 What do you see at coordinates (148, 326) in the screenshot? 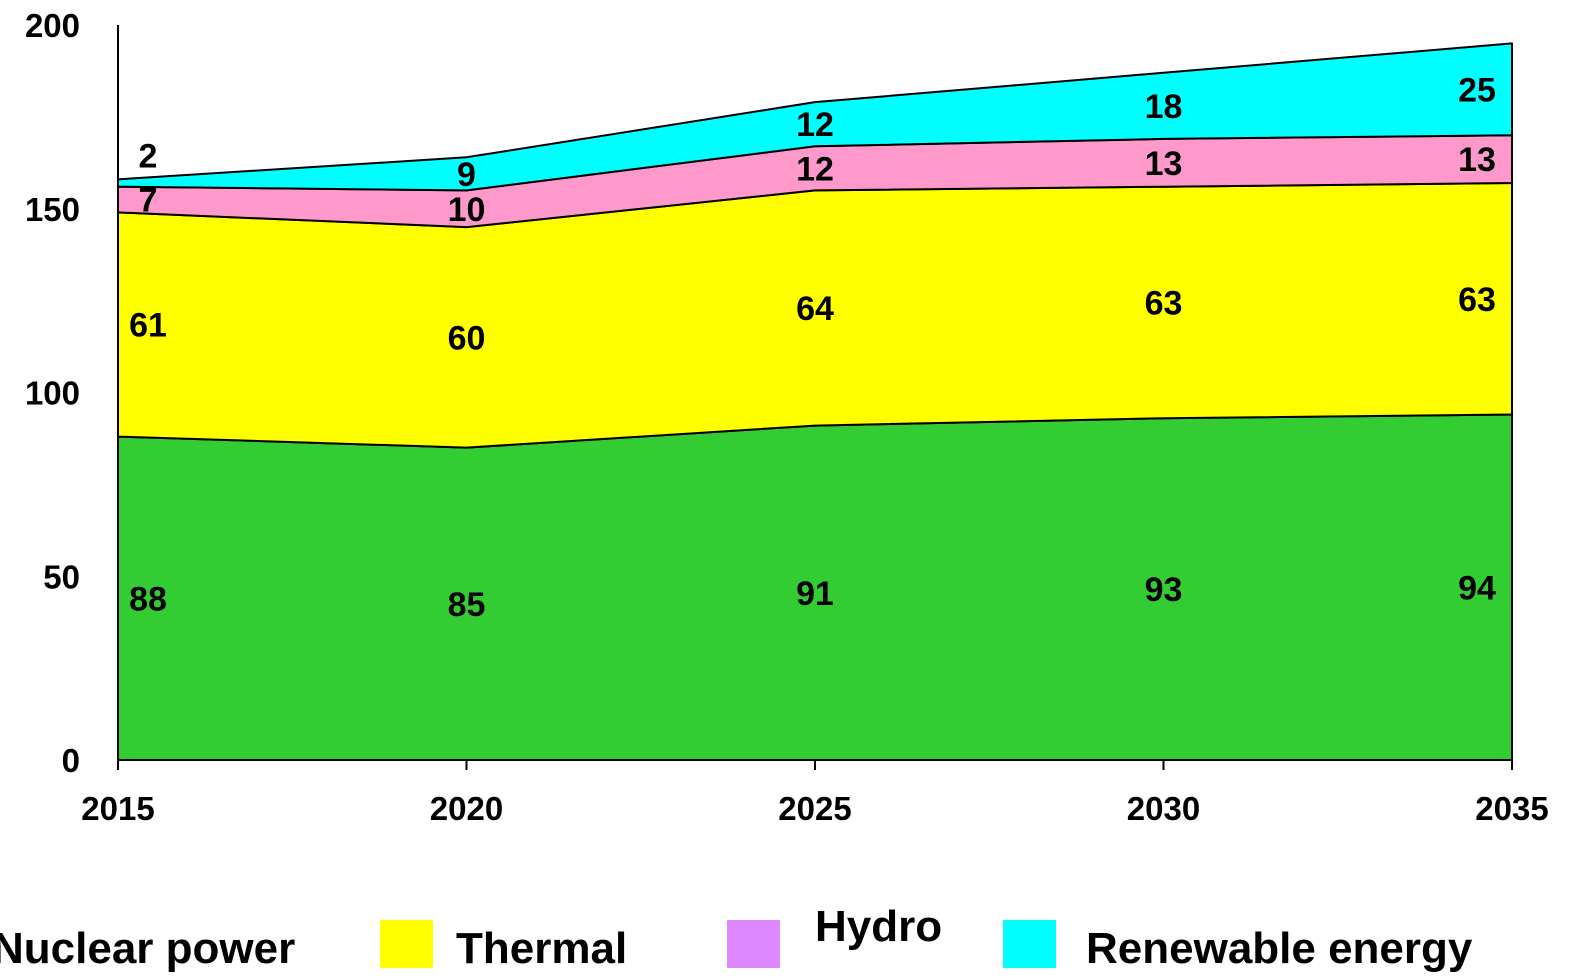
I see `data-label-thermal: 61` at bounding box center [148, 326].